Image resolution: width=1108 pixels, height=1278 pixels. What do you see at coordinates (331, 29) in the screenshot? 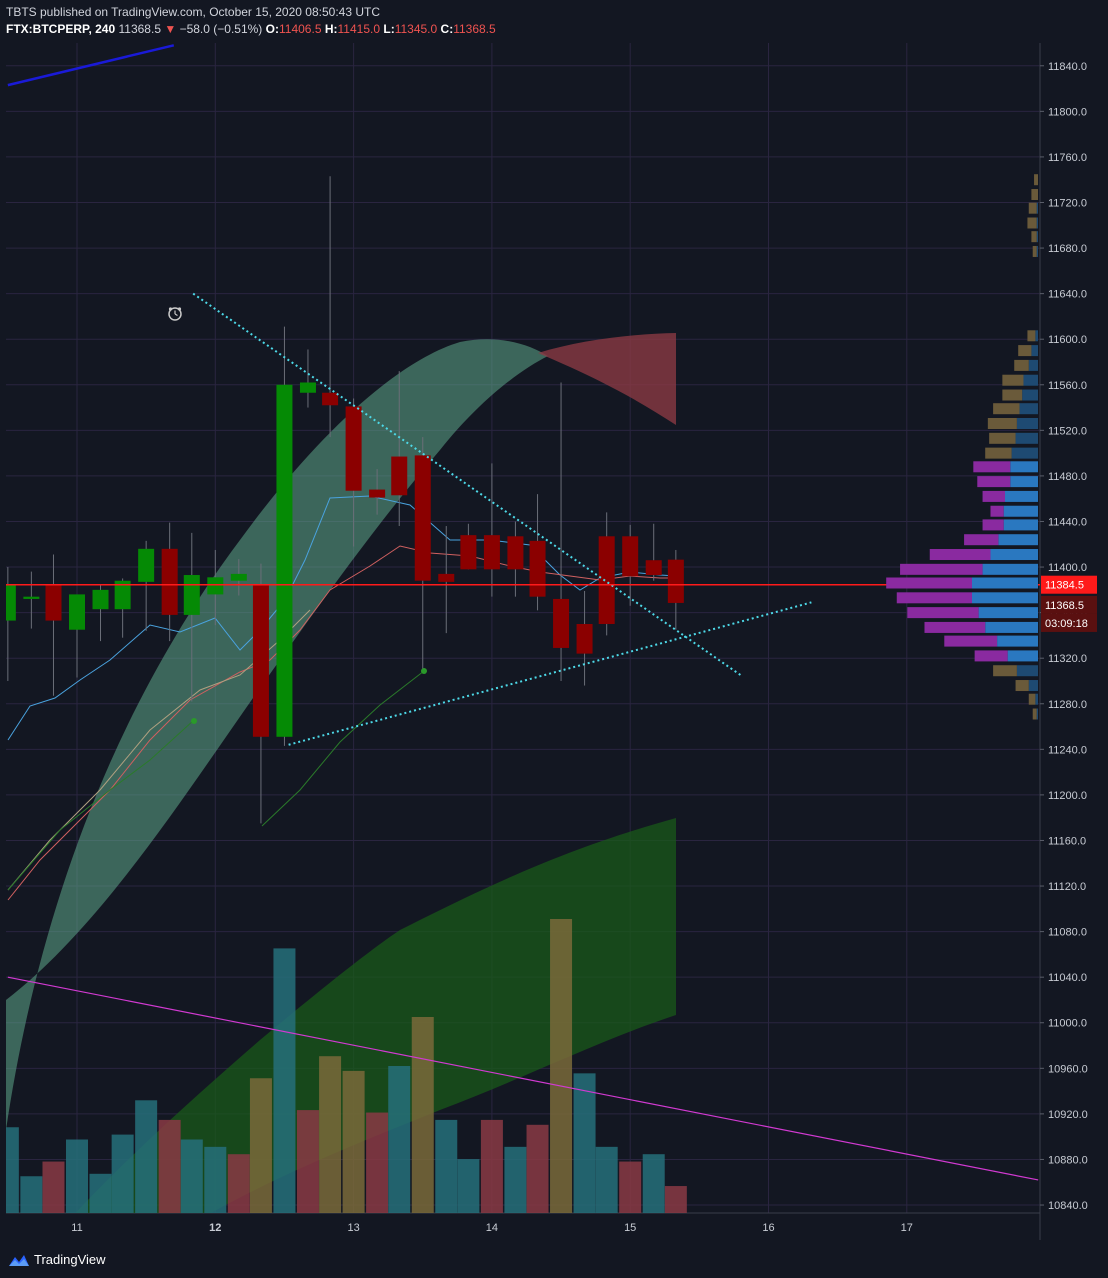
I see `high-label: H:` at bounding box center [331, 29].